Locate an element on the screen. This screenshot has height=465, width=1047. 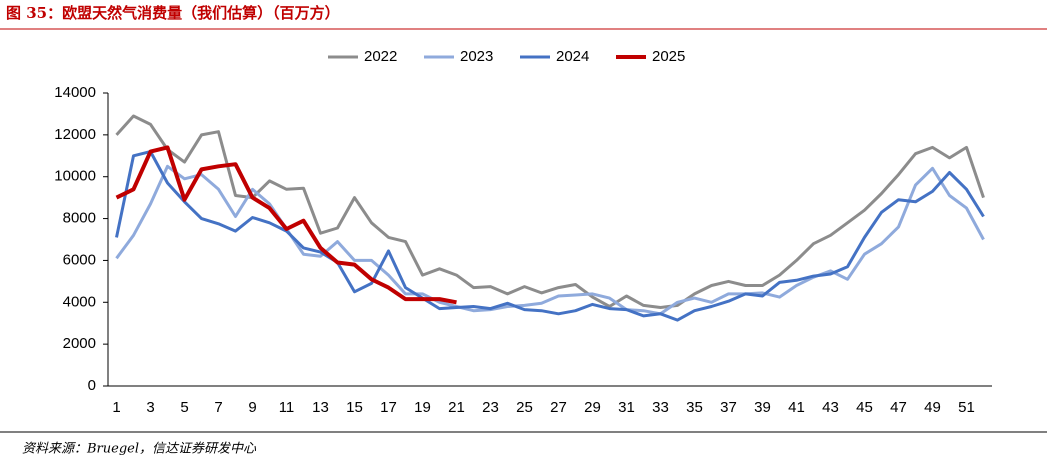
y-tick-label: 2000 is located at coordinates (79, 343).